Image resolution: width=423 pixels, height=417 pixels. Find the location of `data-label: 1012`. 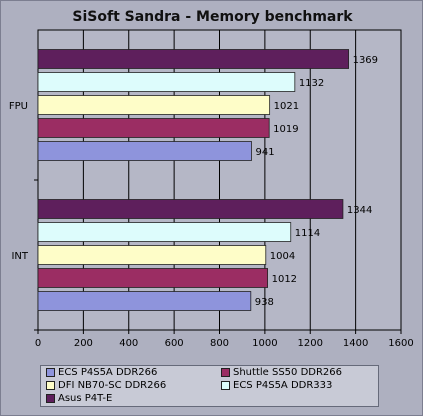

data-label: 1012 is located at coordinates (284, 279).